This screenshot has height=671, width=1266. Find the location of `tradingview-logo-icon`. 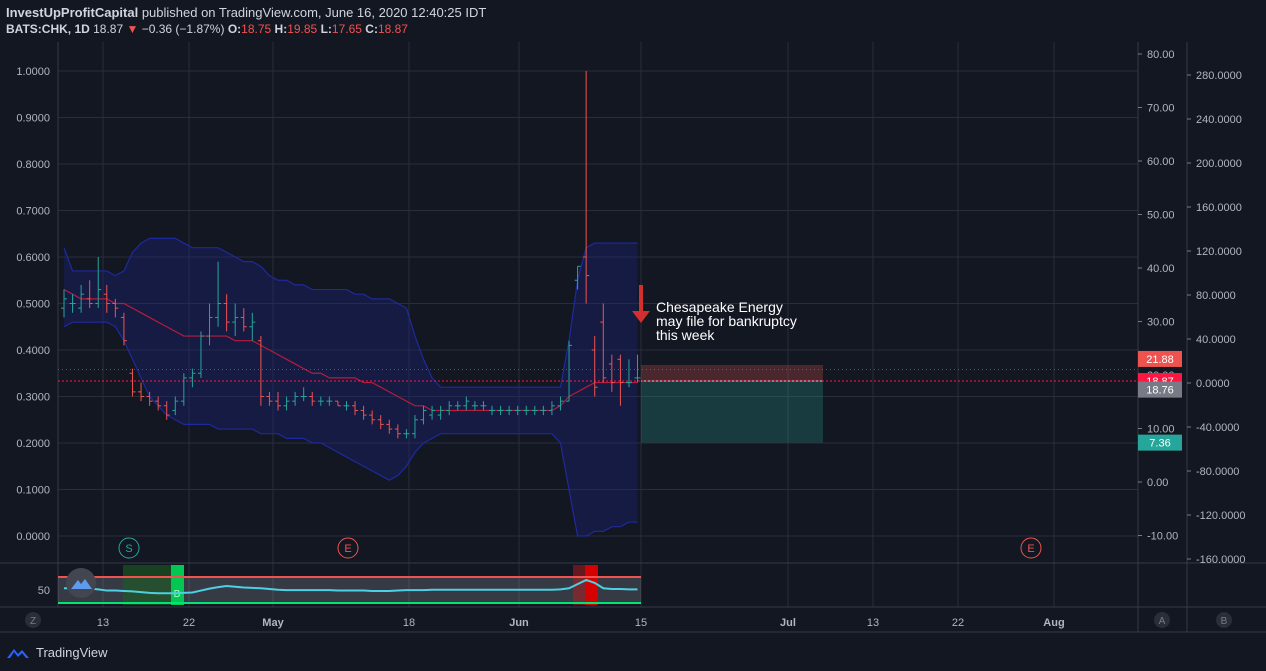

tradingview-logo-icon is located at coordinates (18, 653).